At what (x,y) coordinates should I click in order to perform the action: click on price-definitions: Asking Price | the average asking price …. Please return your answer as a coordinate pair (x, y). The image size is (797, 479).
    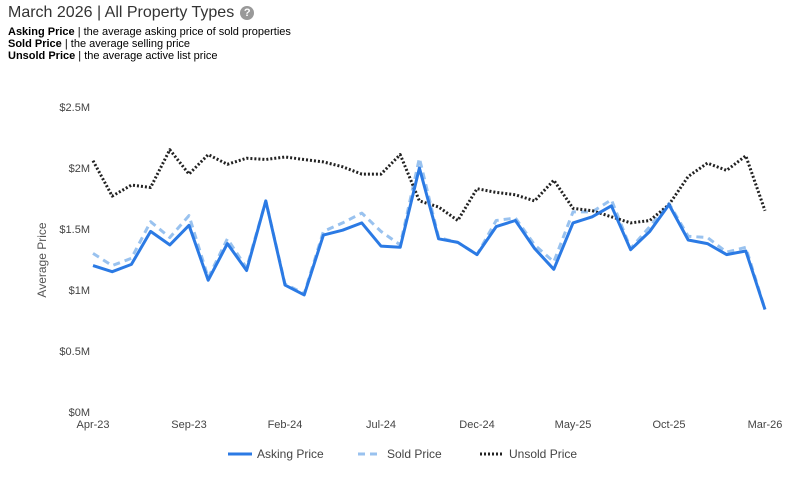
    Looking at the image, I should click on (149, 44).